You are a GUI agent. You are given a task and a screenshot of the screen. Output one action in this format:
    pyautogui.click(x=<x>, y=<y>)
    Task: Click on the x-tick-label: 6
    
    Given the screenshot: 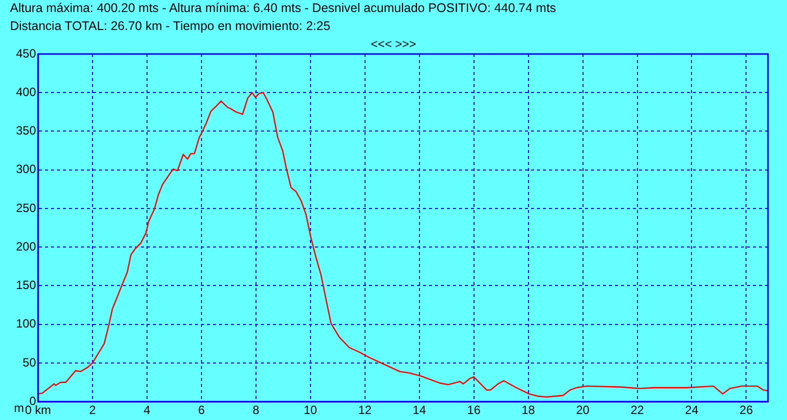 What is the action you would take?
    pyautogui.click(x=202, y=410)
    